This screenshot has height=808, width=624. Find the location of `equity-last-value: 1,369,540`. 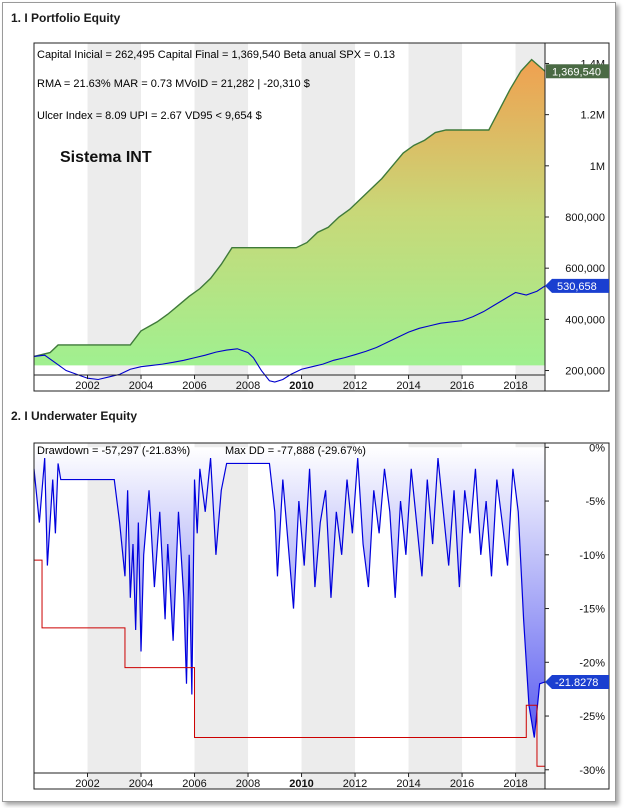

equity-last-value: 1,369,540 is located at coordinates (576, 72).